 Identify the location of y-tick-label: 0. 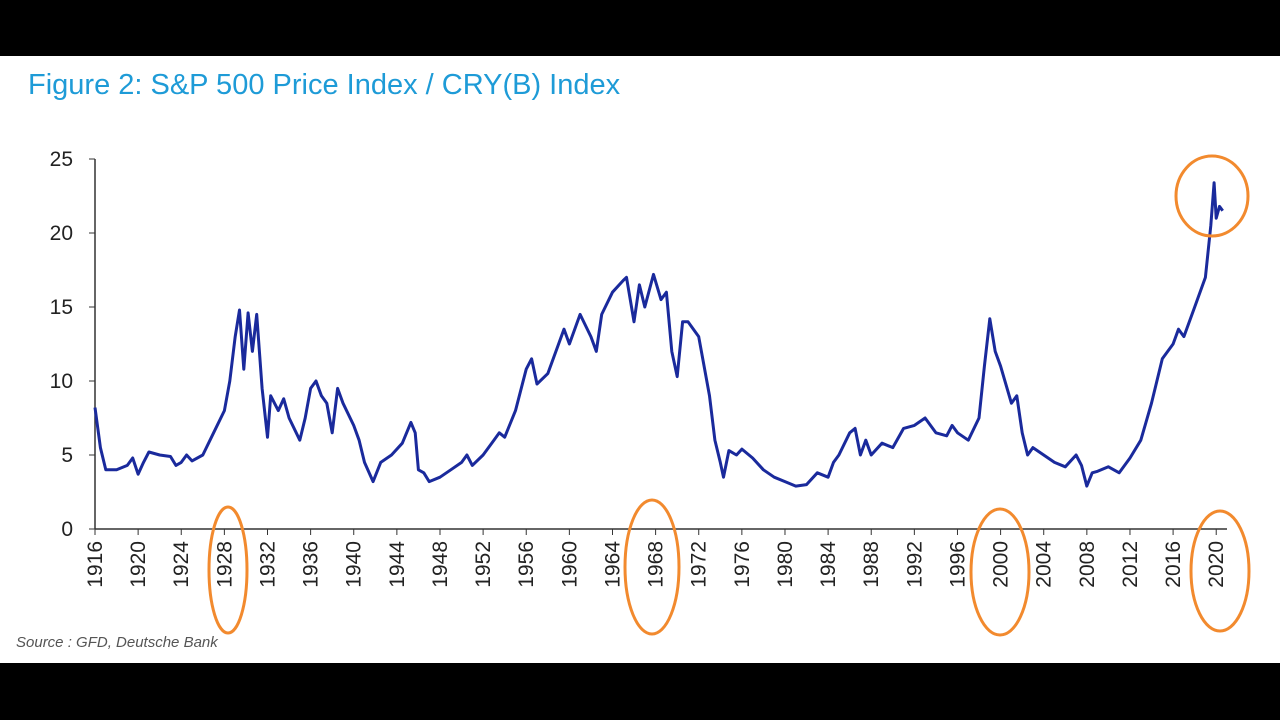
(67, 529).